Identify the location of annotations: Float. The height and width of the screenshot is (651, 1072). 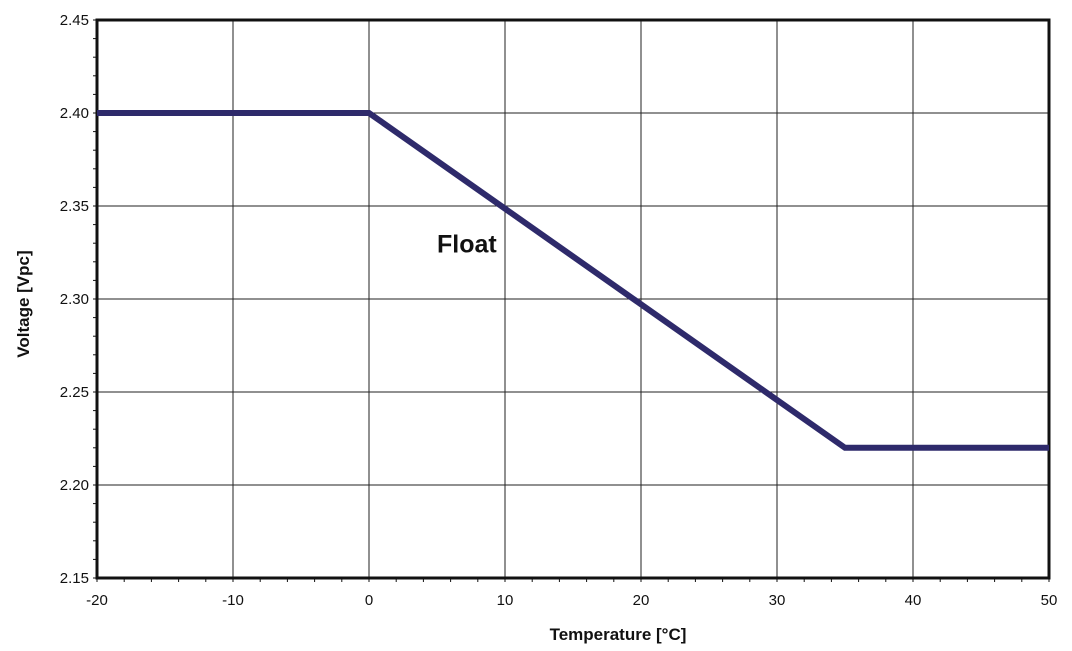
(467, 245).